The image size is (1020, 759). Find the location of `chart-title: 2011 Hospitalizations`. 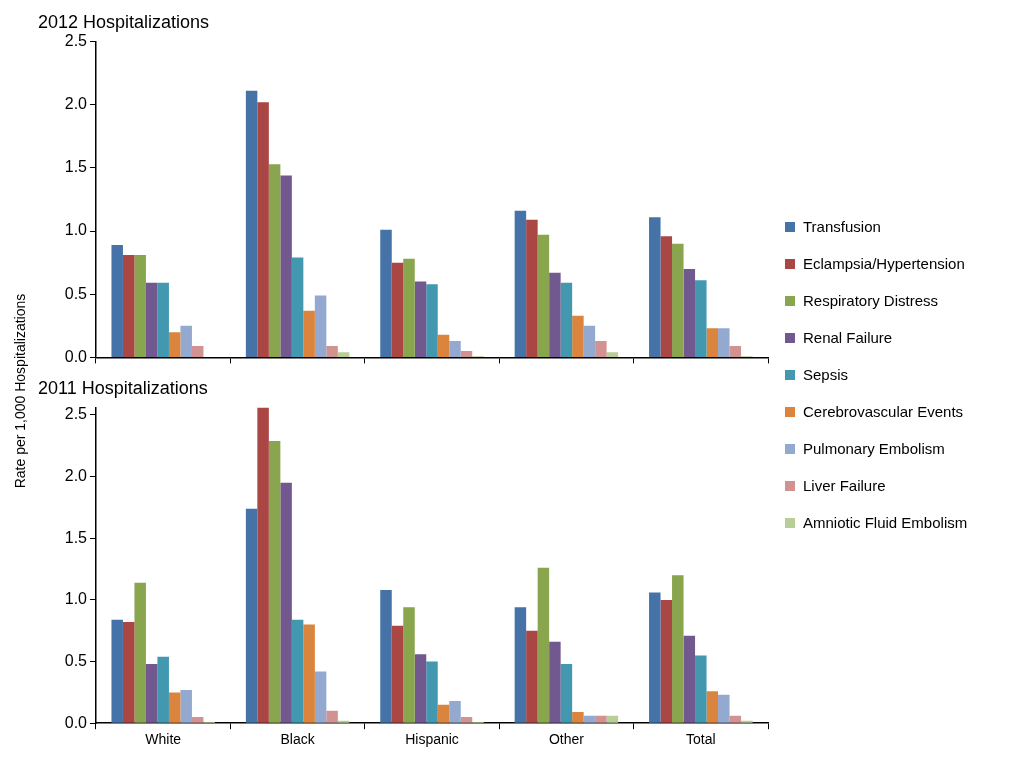

chart-title: 2011 Hospitalizations is located at coordinates (123, 387).